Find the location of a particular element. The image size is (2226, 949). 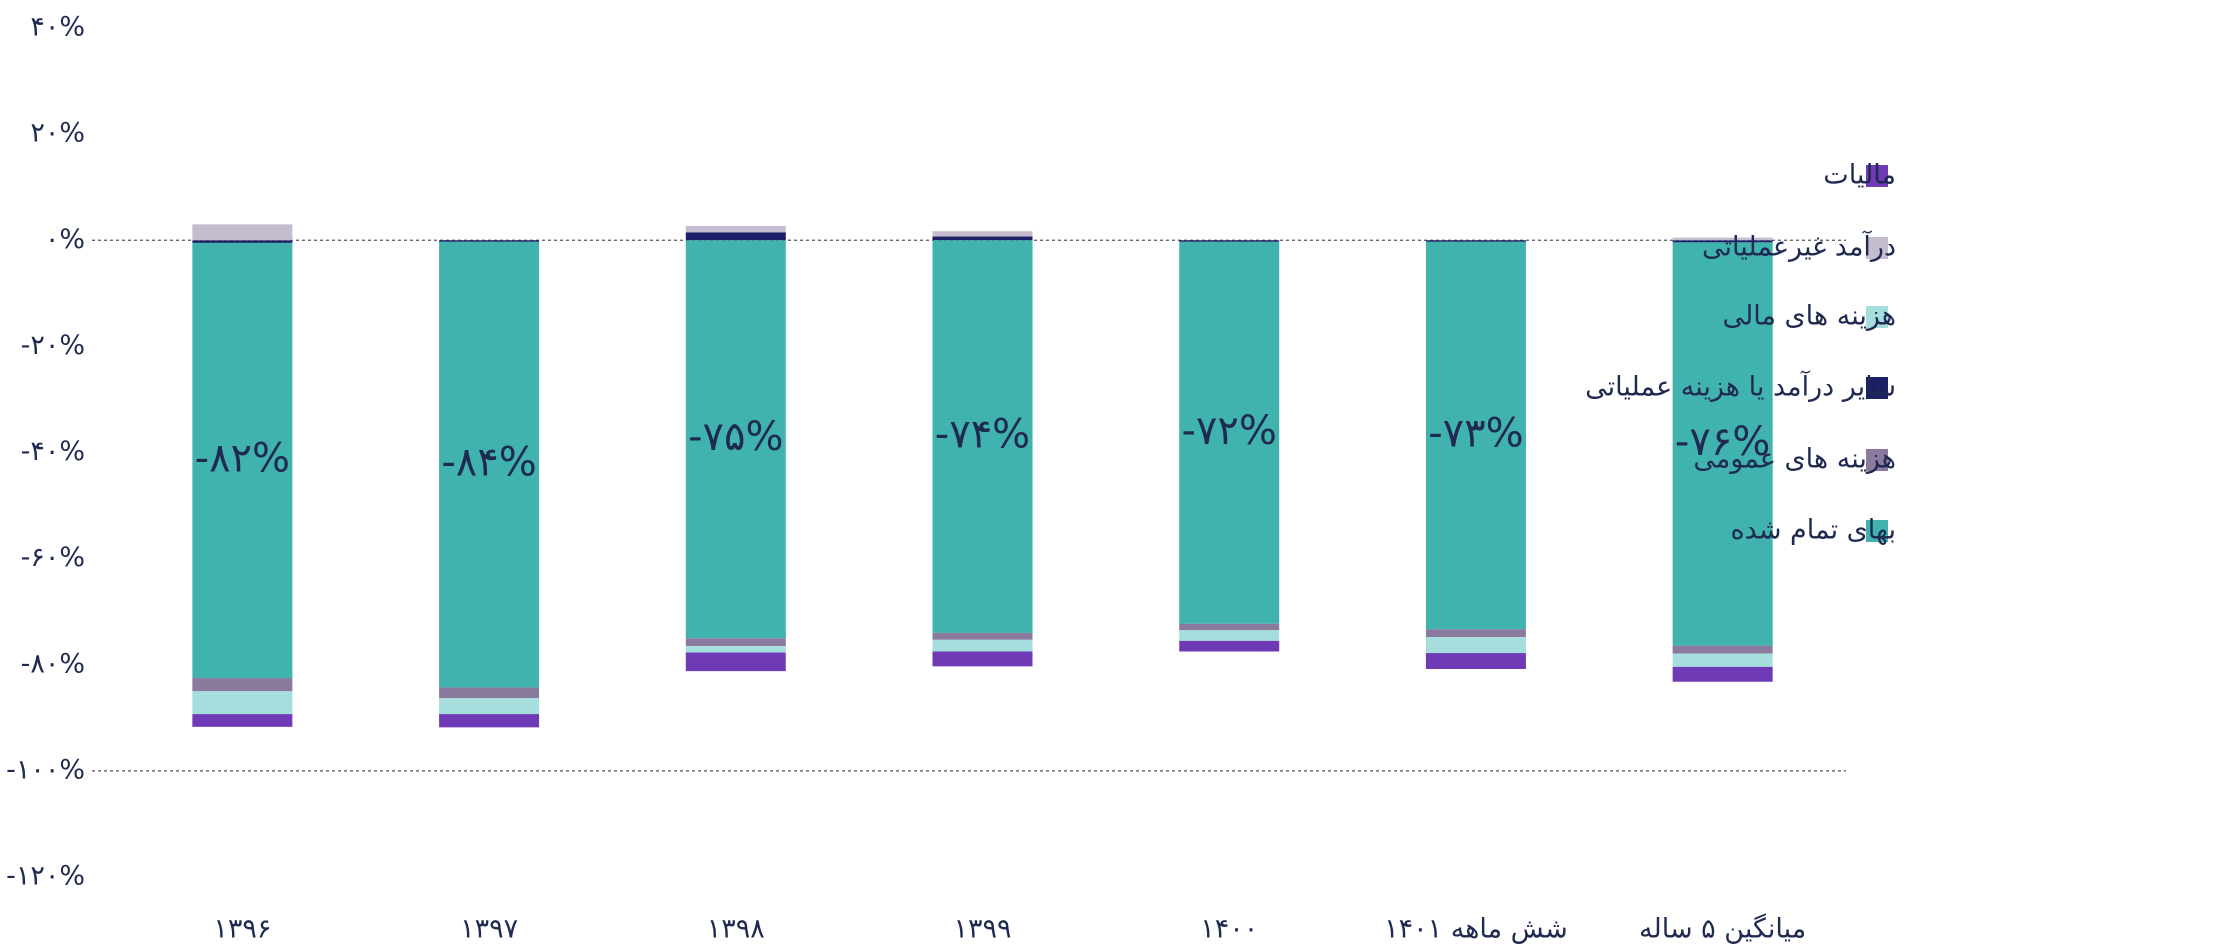

legend-label: هزینه های مالی is located at coordinates (1809, 316).